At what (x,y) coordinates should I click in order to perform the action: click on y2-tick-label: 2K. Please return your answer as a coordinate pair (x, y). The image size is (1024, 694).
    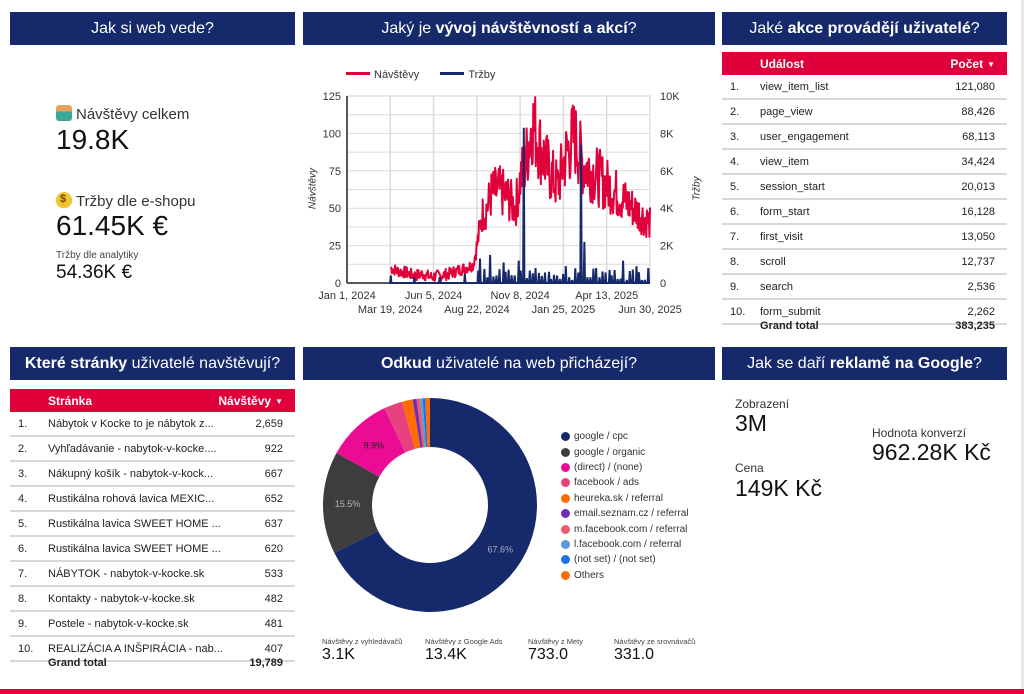
    Looking at the image, I should click on (667, 247).